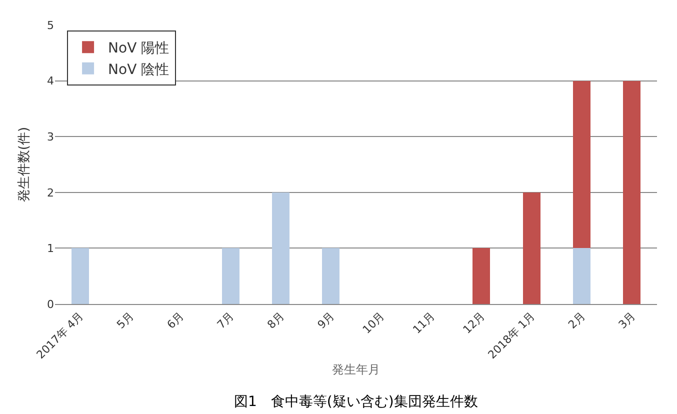 Image resolution: width=677 pixels, height=414 pixels. I want to click on x-tick-label: 6月, so click(175, 321).